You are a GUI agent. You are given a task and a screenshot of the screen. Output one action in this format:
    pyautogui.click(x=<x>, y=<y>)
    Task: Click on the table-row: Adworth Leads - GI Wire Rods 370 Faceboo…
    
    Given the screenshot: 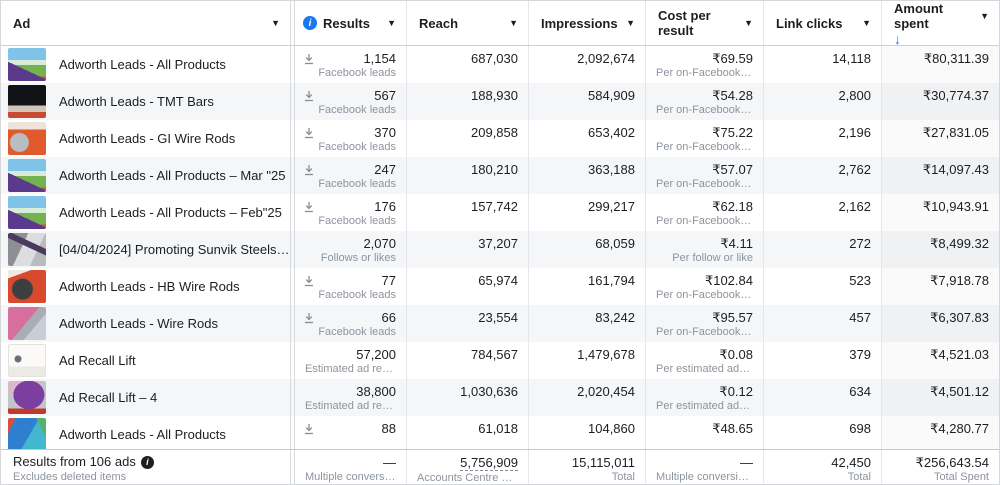 What is the action you would take?
    pyautogui.click(x=500, y=138)
    